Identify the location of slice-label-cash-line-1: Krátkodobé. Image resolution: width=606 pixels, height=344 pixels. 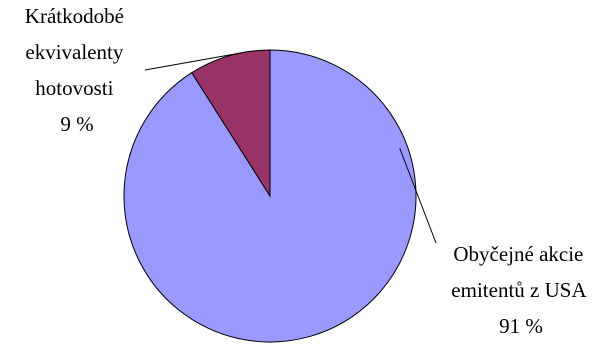
(74, 16).